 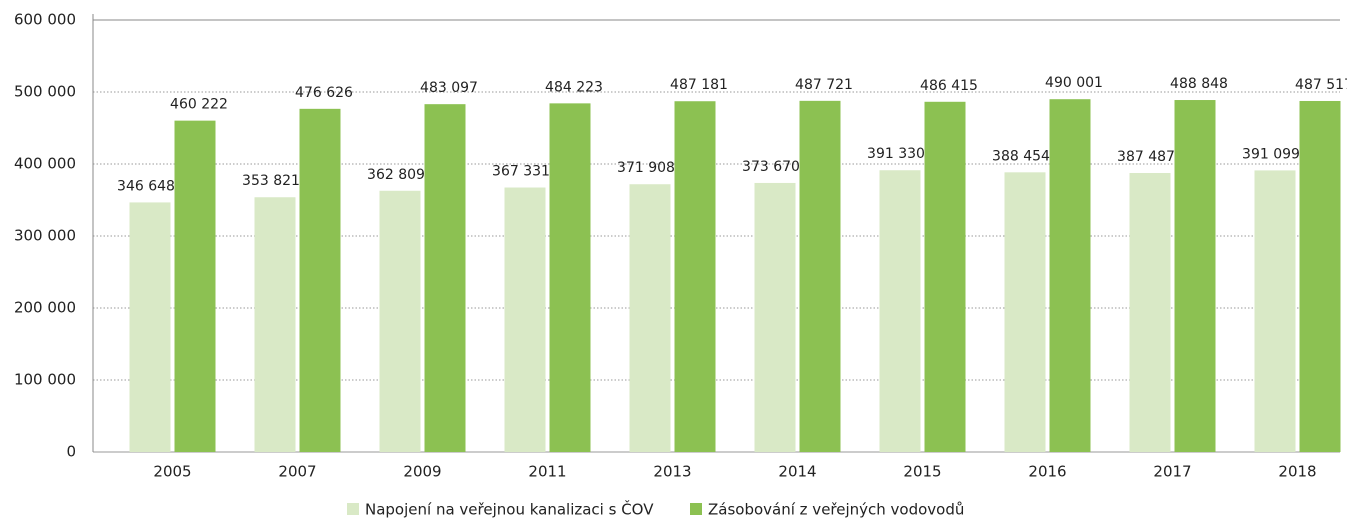 I want to click on value-label: 484 223, so click(x=574, y=87).